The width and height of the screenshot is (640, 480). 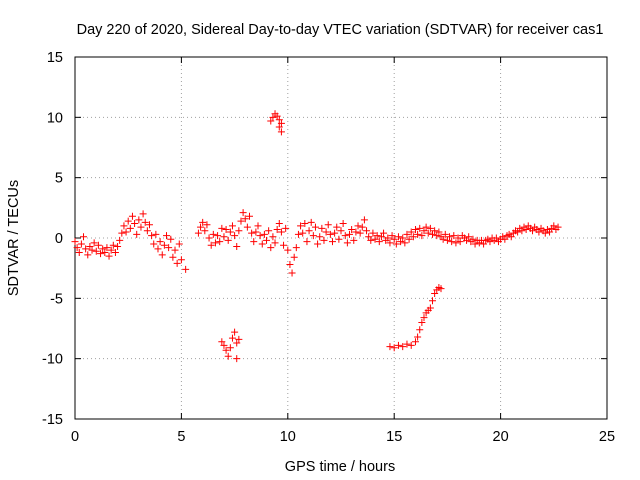 I want to click on y-tick-label: 10, so click(x=55, y=118).